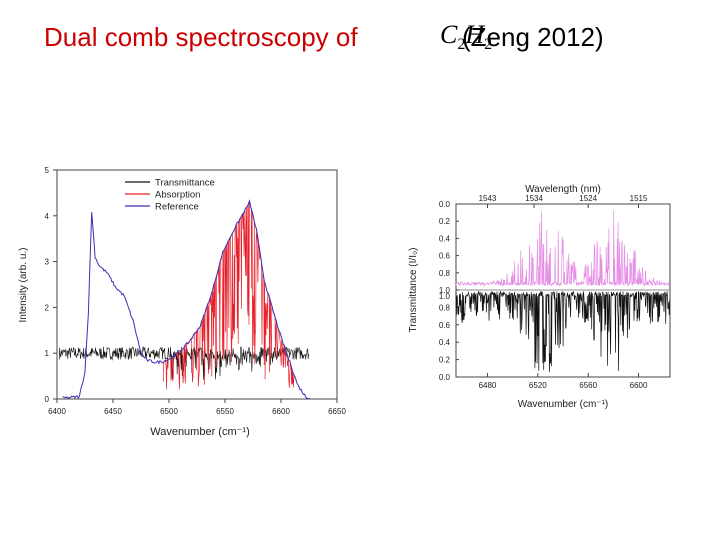  I want to click on formula-carbon-count: 2, so click(461, 45).